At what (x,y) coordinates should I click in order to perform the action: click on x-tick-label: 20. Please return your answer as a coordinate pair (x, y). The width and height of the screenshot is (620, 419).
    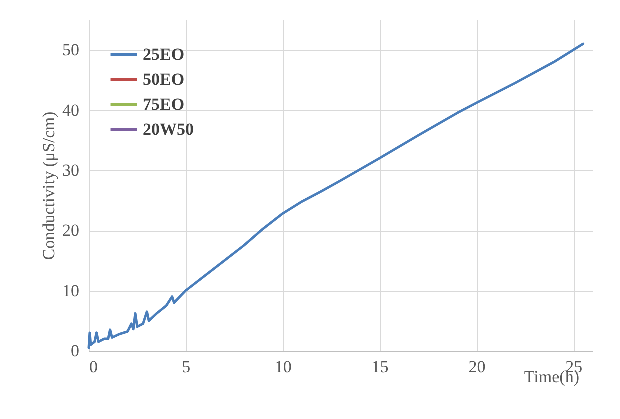
    Looking at the image, I should click on (477, 367).